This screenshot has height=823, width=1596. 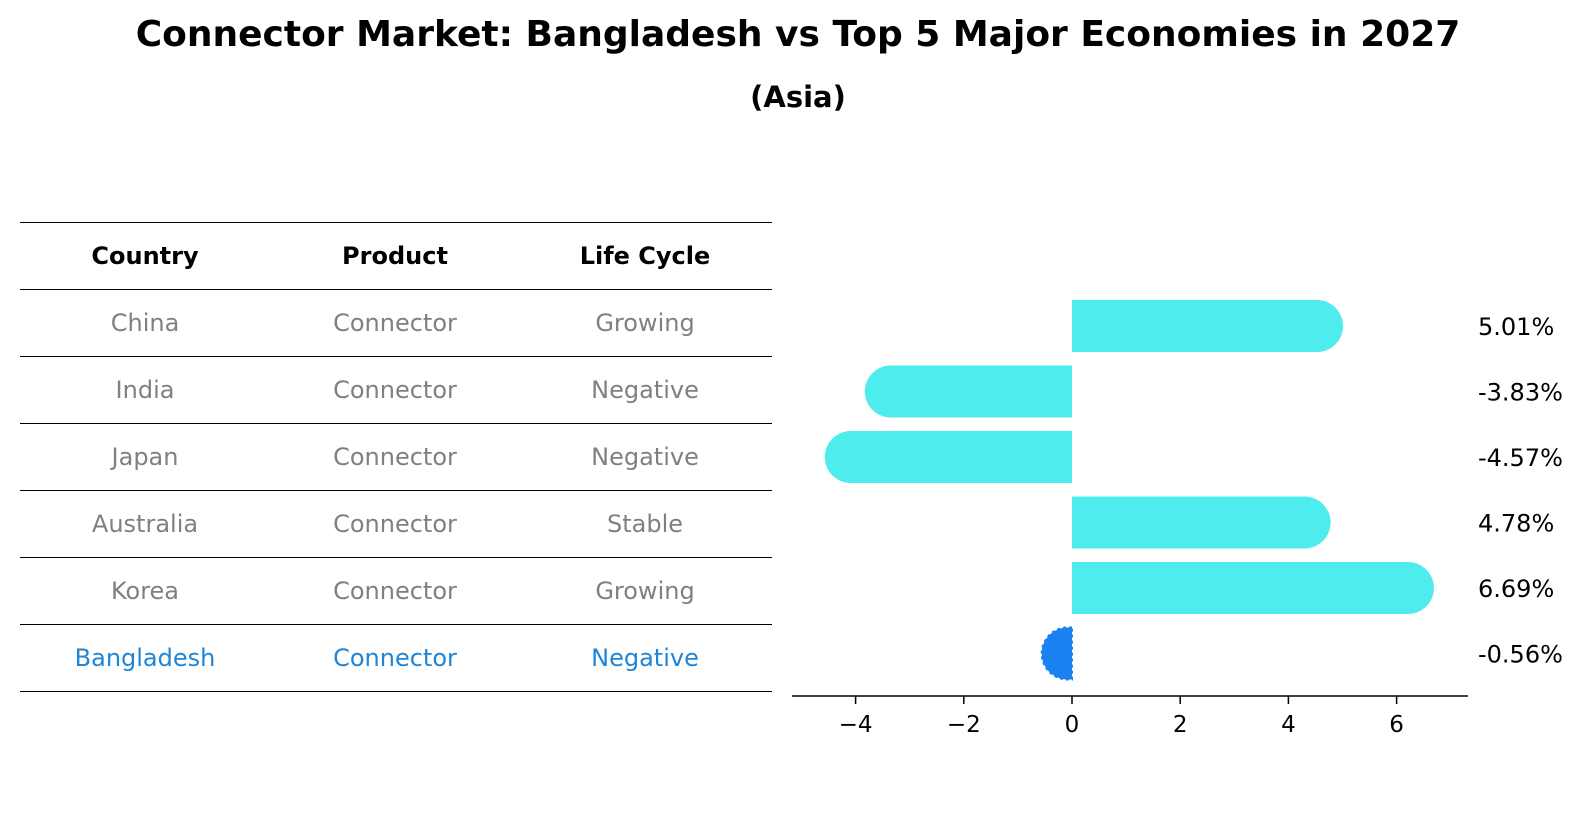 What do you see at coordinates (1516, 589) in the screenshot?
I see `value-label: 6.69%` at bounding box center [1516, 589].